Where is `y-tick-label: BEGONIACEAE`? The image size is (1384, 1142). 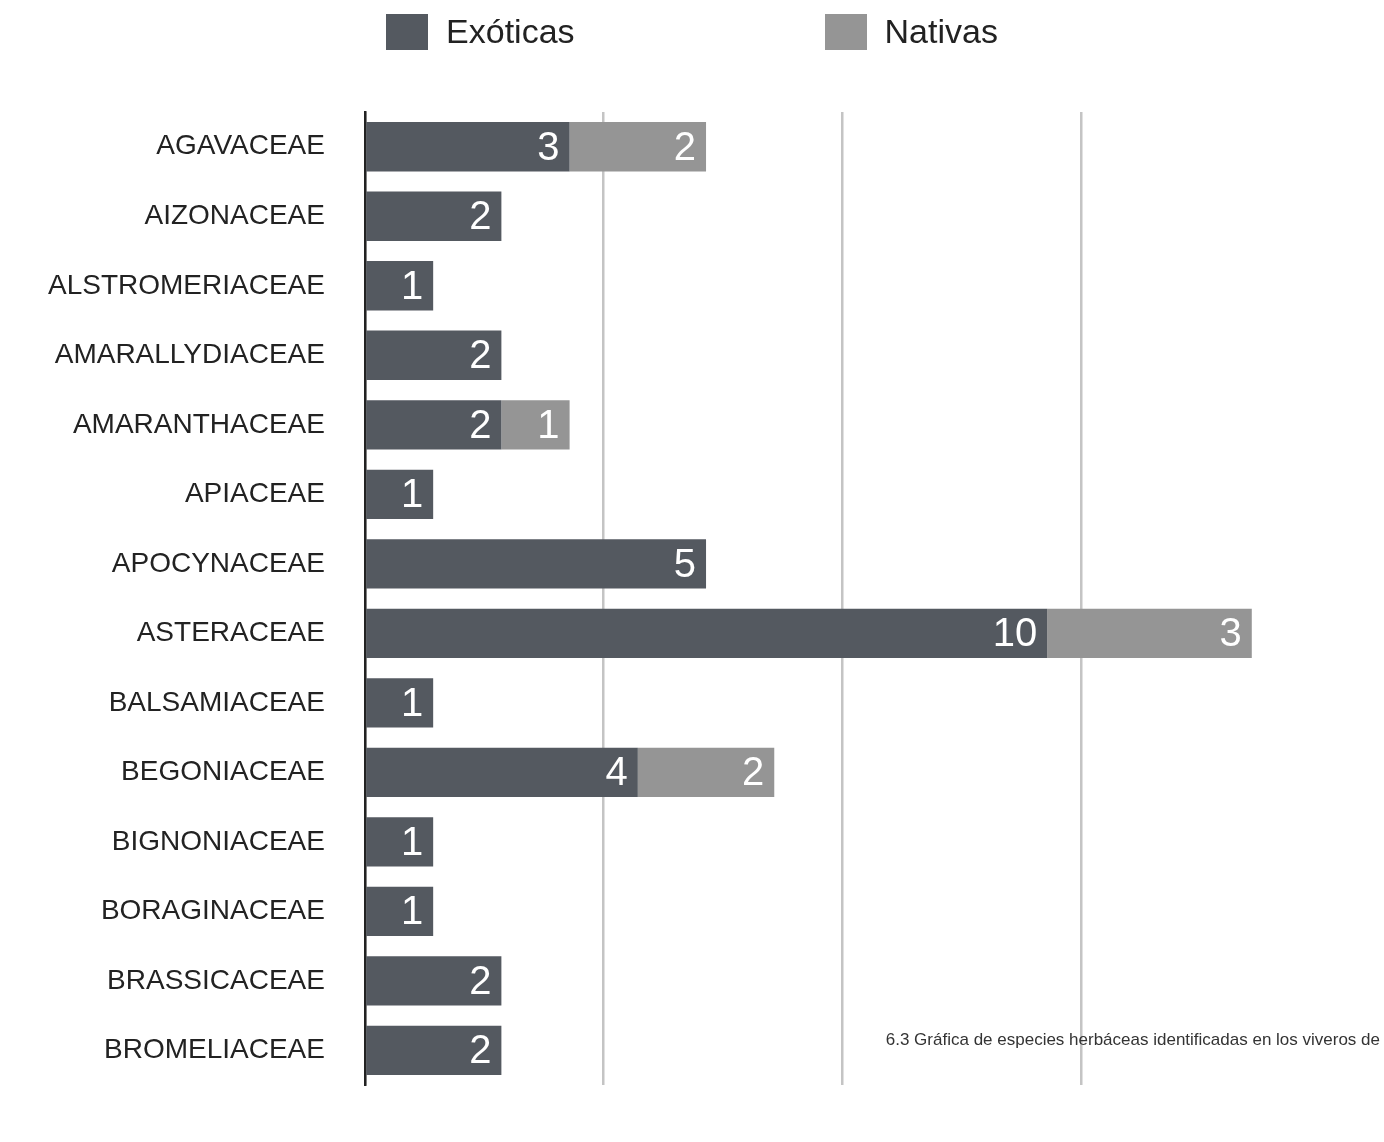
y-tick-label: BEGONIACEAE is located at coordinates (223, 771).